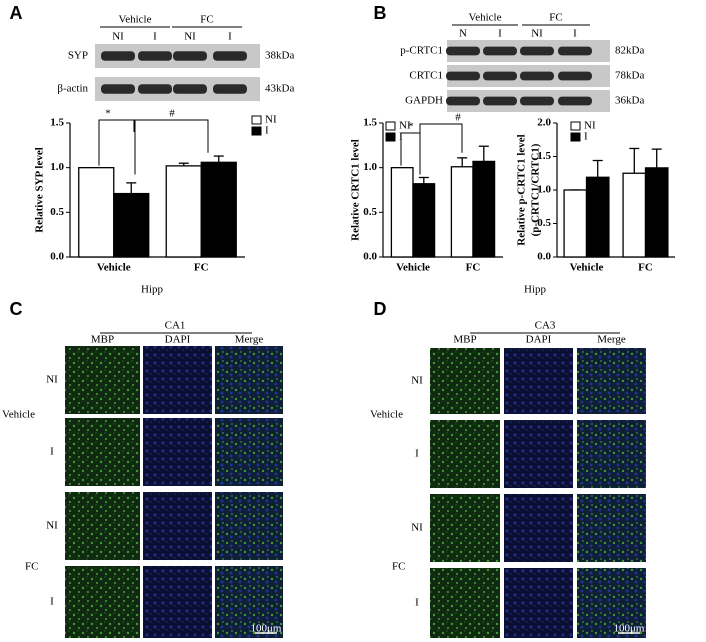 Image resolution: width=706 pixels, height=642 pixels. Describe the element at coordinates (424, 101) in the screenshot. I see `blot-row-label: GAPDH` at that location.